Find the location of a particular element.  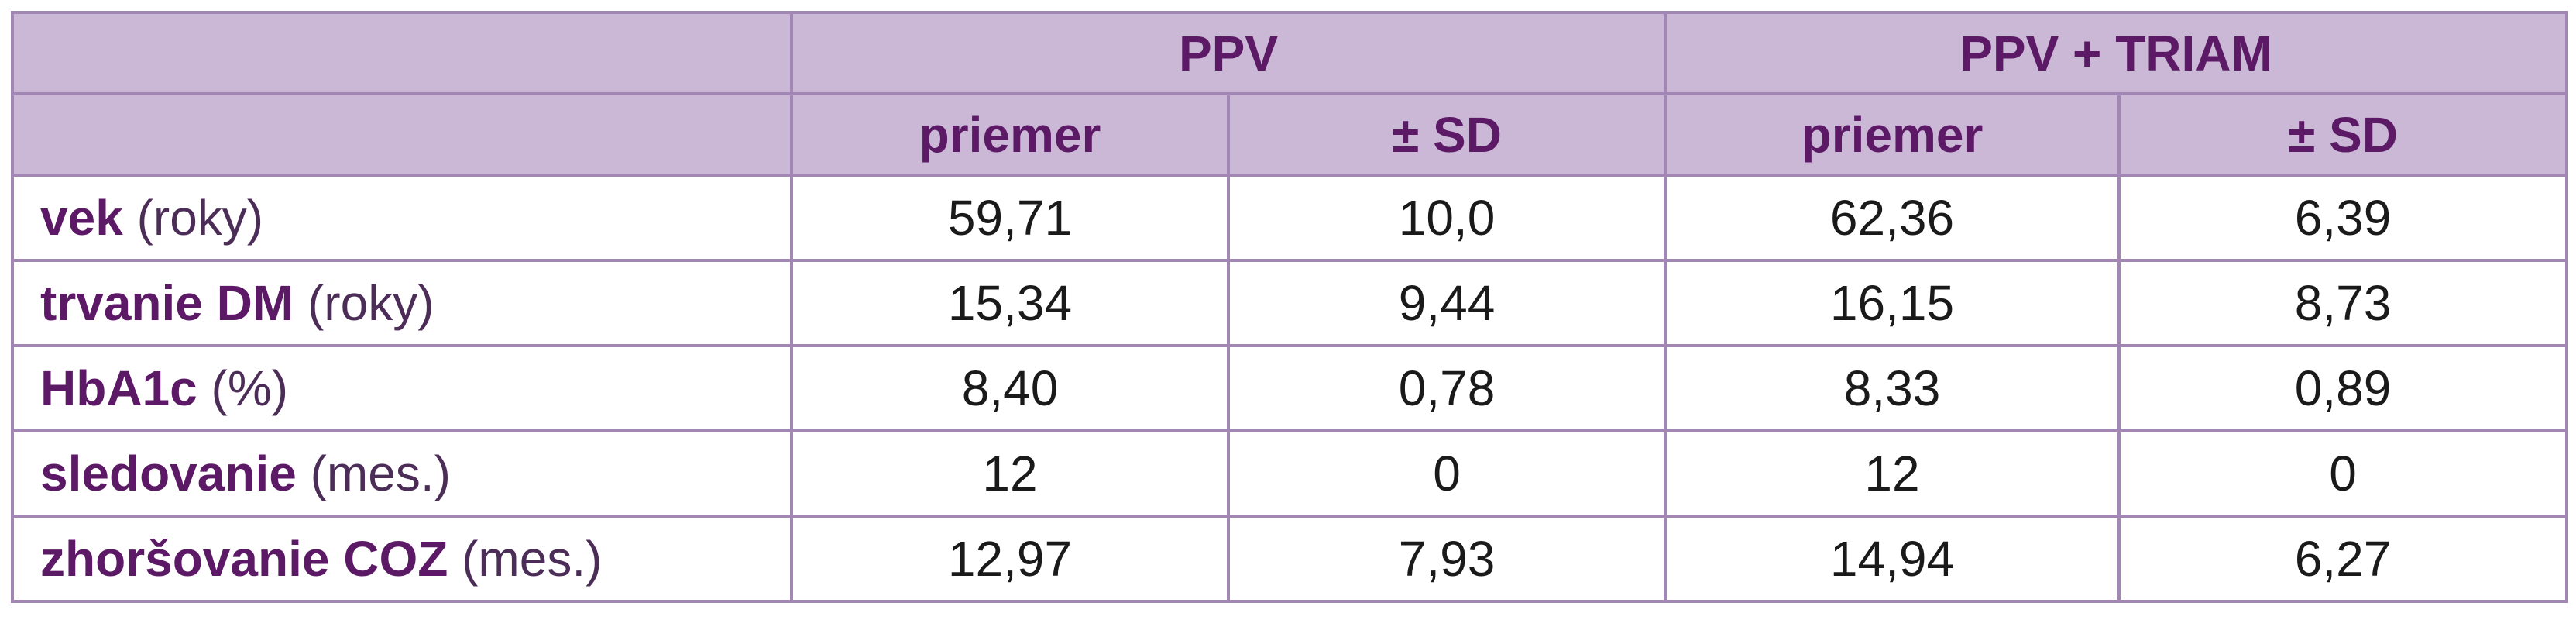

data-row: trvanie DM (roky) 15,34 9,44 16,15 8,73 is located at coordinates (1289, 303).